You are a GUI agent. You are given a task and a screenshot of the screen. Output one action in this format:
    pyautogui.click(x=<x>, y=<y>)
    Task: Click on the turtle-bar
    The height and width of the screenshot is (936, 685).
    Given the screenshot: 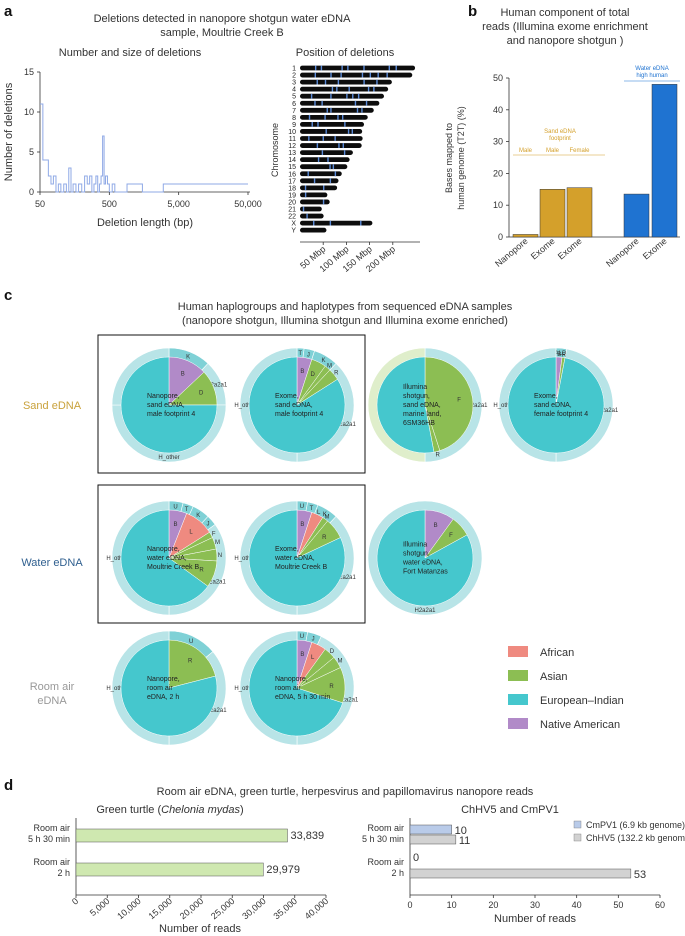 What is the action you would take?
    pyautogui.click(x=181, y=835)
    